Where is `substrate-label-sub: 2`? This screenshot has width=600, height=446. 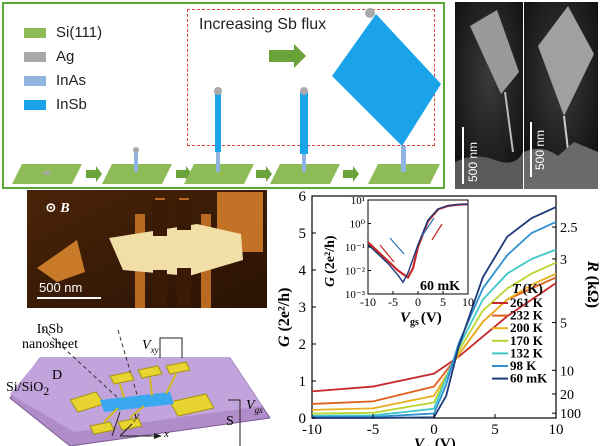
substrate-label-sub: 2 is located at coordinates (46, 391).